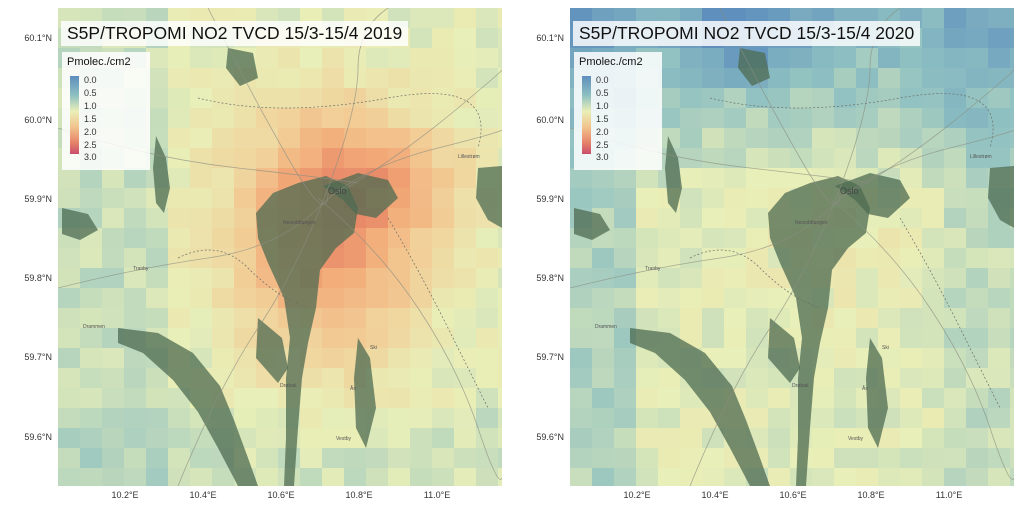 The height and width of the screenshot is (512, 1024). What do you see at coordinates (344, 439) in the screenshot?
I see `place-label: Vestby` at bounding box center [344, 439].